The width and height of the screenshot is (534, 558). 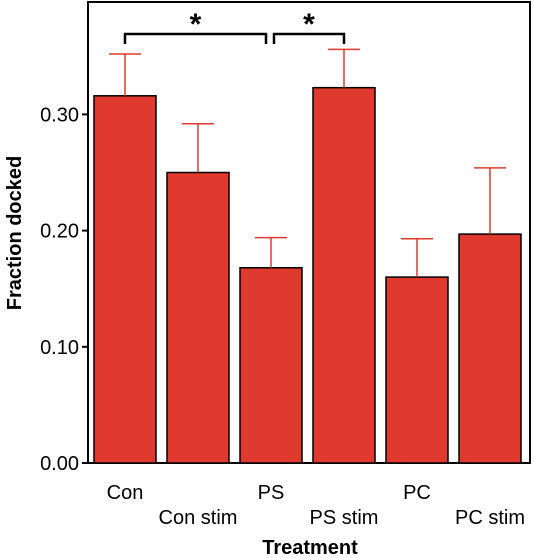 What do you see at coordinates (198, 518) in the screenshot?
I see `x-tick-label-con-stim: Con stim` at bounding box center [198, 518].